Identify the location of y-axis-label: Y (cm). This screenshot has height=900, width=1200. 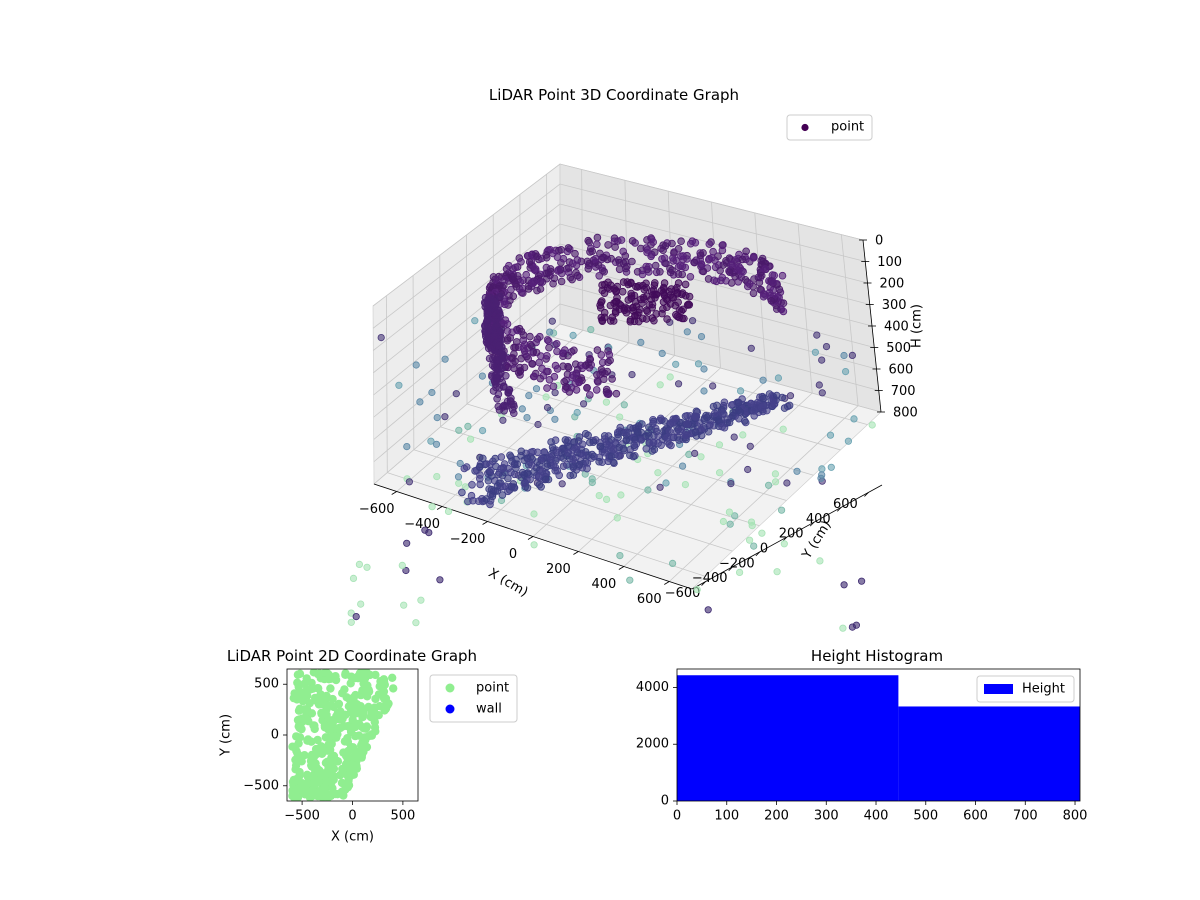
(226, 735).